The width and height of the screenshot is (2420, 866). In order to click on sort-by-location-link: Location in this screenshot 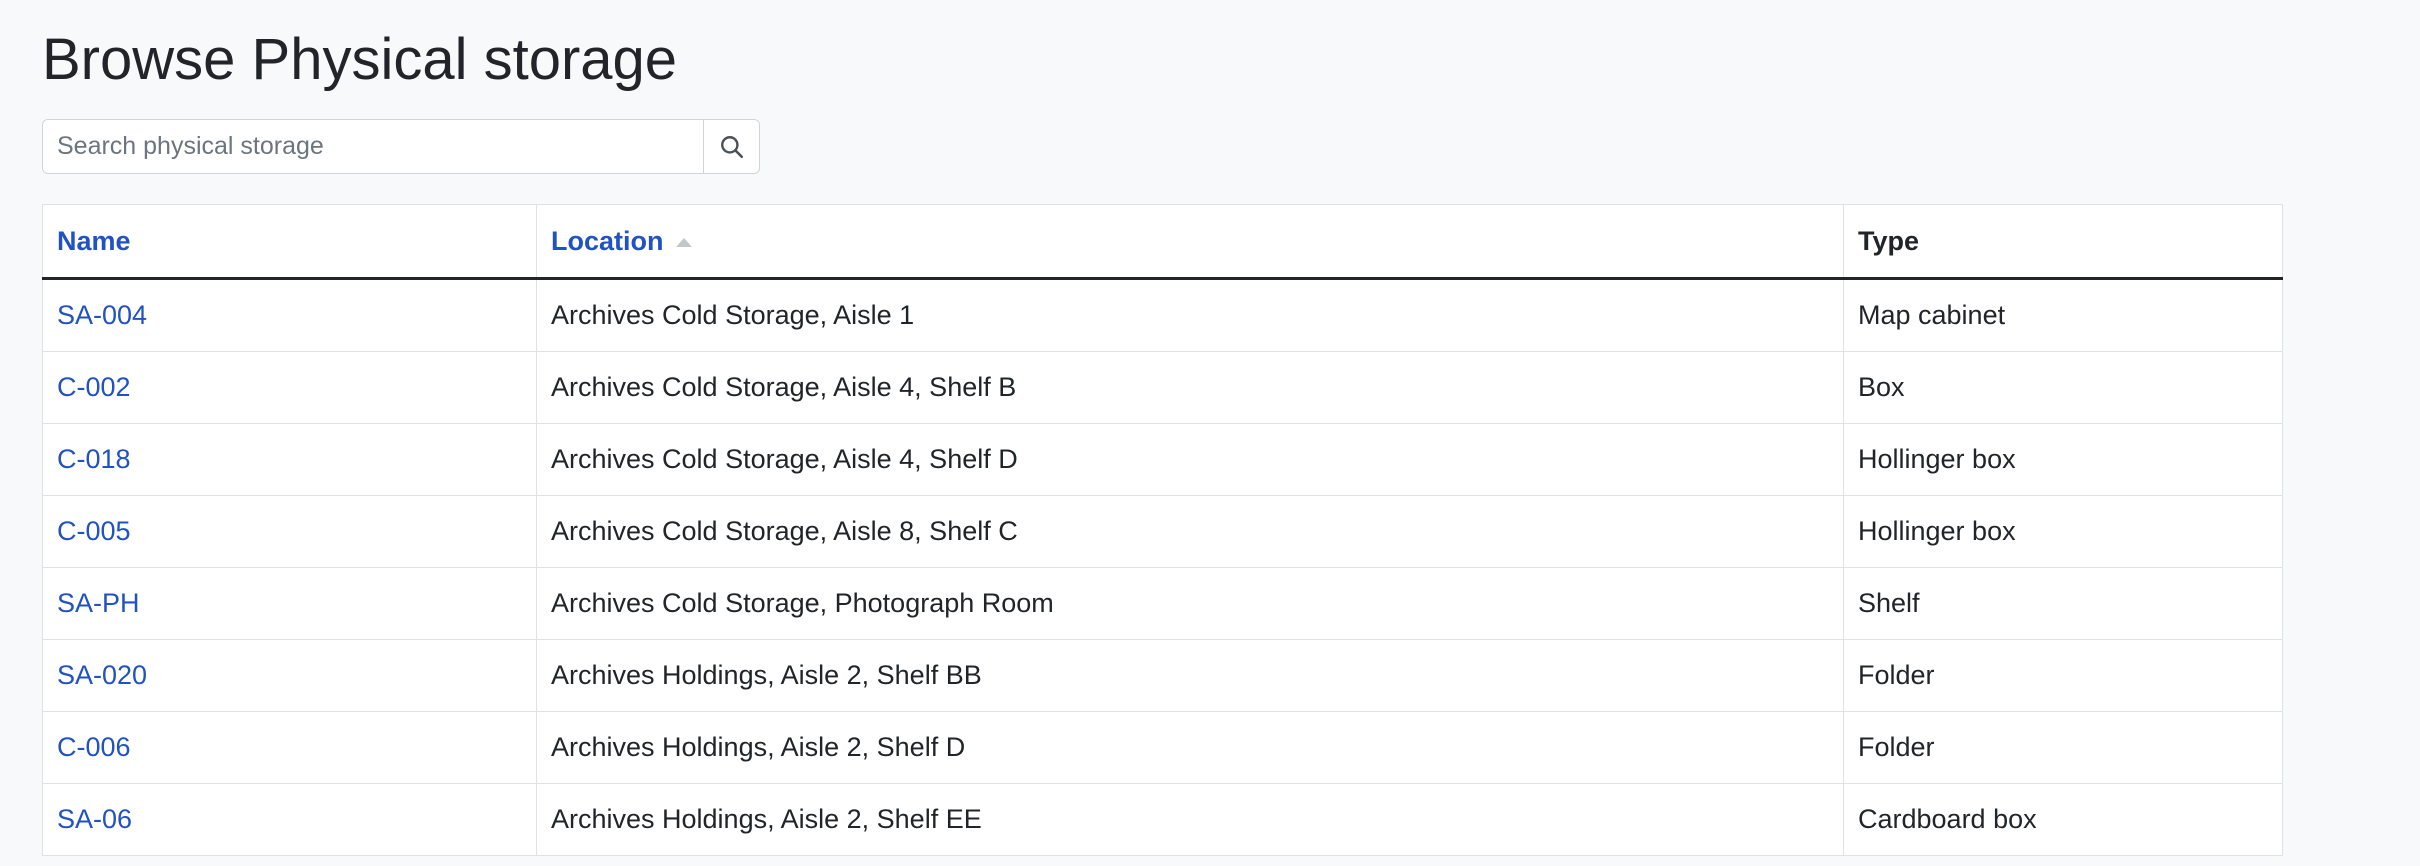, I will do `click(607, 240)`.